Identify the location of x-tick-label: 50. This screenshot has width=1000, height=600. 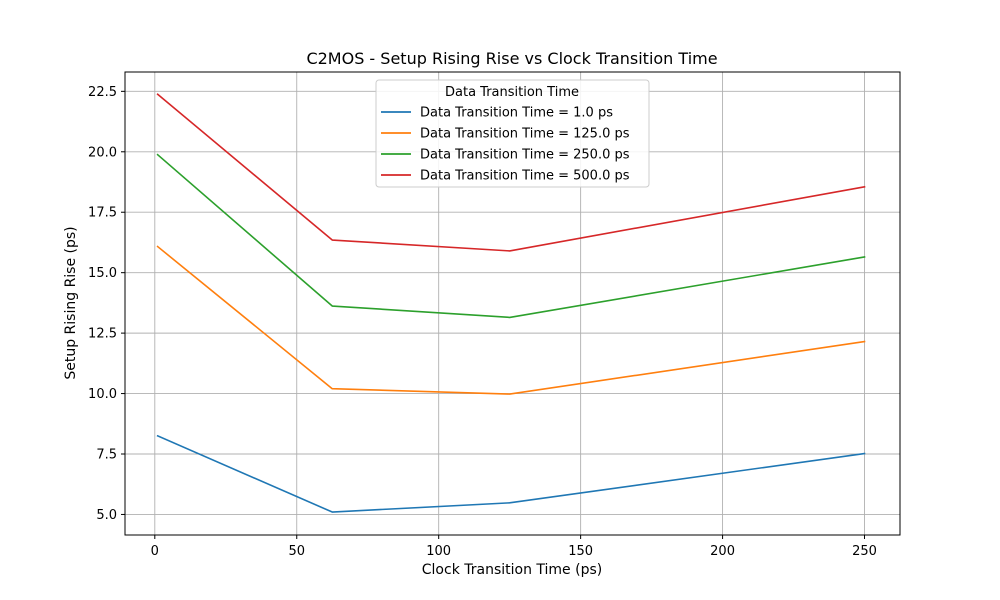
(296, 551).